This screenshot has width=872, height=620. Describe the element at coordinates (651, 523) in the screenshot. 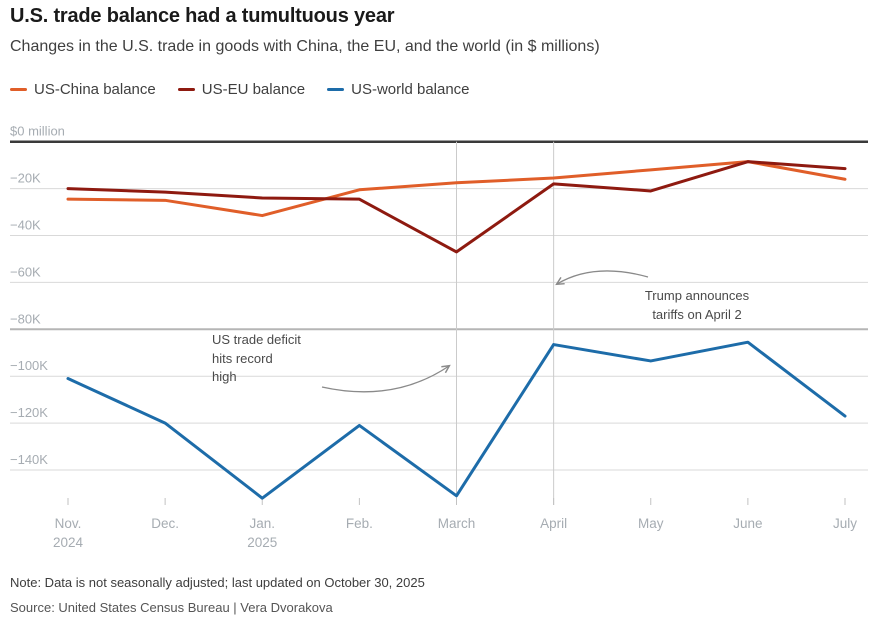

I see `x-tick-label: May` at that location.